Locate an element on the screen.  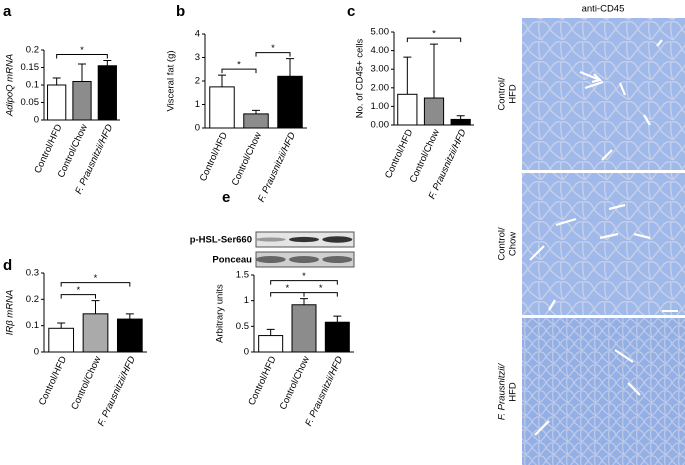
micrograph-title: anti-CD45 is located at coordinates (603, 9).